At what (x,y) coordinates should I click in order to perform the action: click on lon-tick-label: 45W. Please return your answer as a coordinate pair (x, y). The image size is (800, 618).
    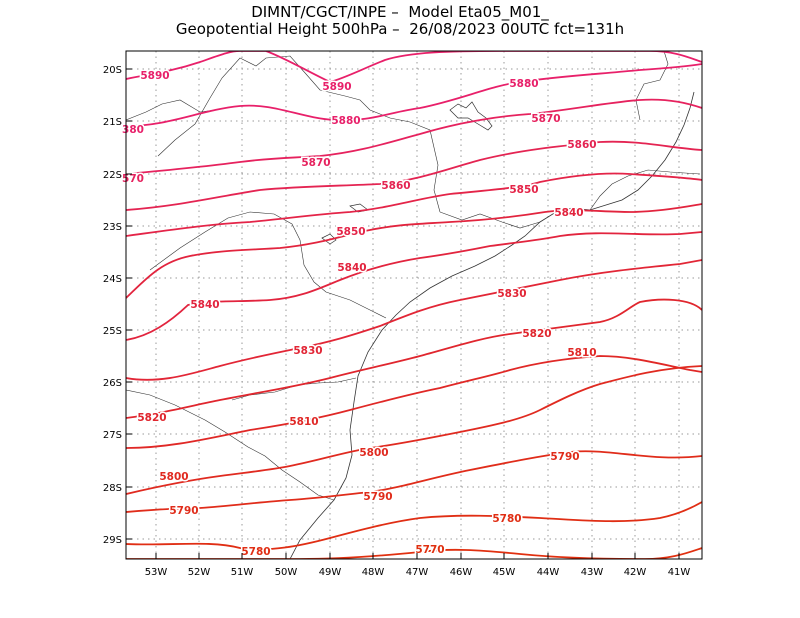
    Looking at the image, I should click on (504, 572).